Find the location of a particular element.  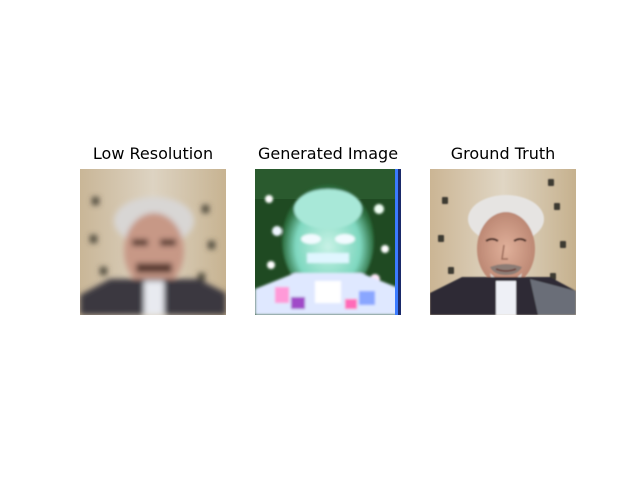

low-resolution-title: Low Resolution is located at coordinates (153, 153).